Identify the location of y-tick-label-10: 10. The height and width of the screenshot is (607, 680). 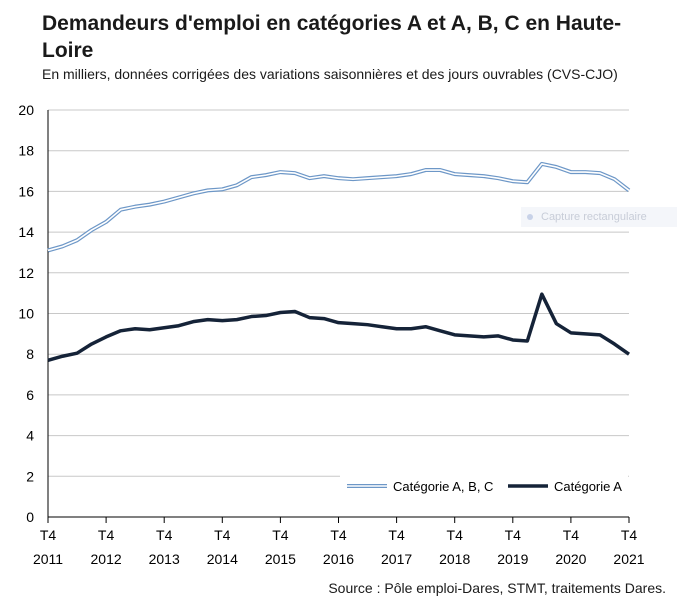
(26, 314).